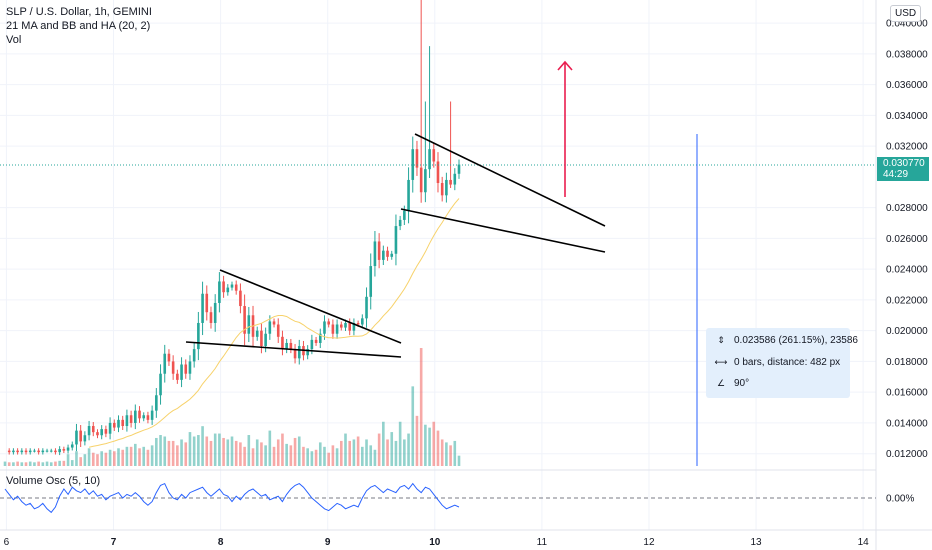  What do you see at coordinates (53, 481) in the screenshot?
I see `oscillator-legend: Volume Osc (5, 10)` at bounding box center [53, 481].